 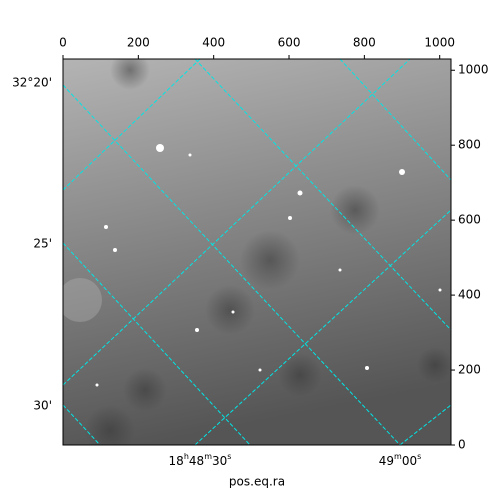 What do you see at coordinates (63, 43) in the screenshot?
I see `x-tick-label: 0` at bounding box center [63, 43].